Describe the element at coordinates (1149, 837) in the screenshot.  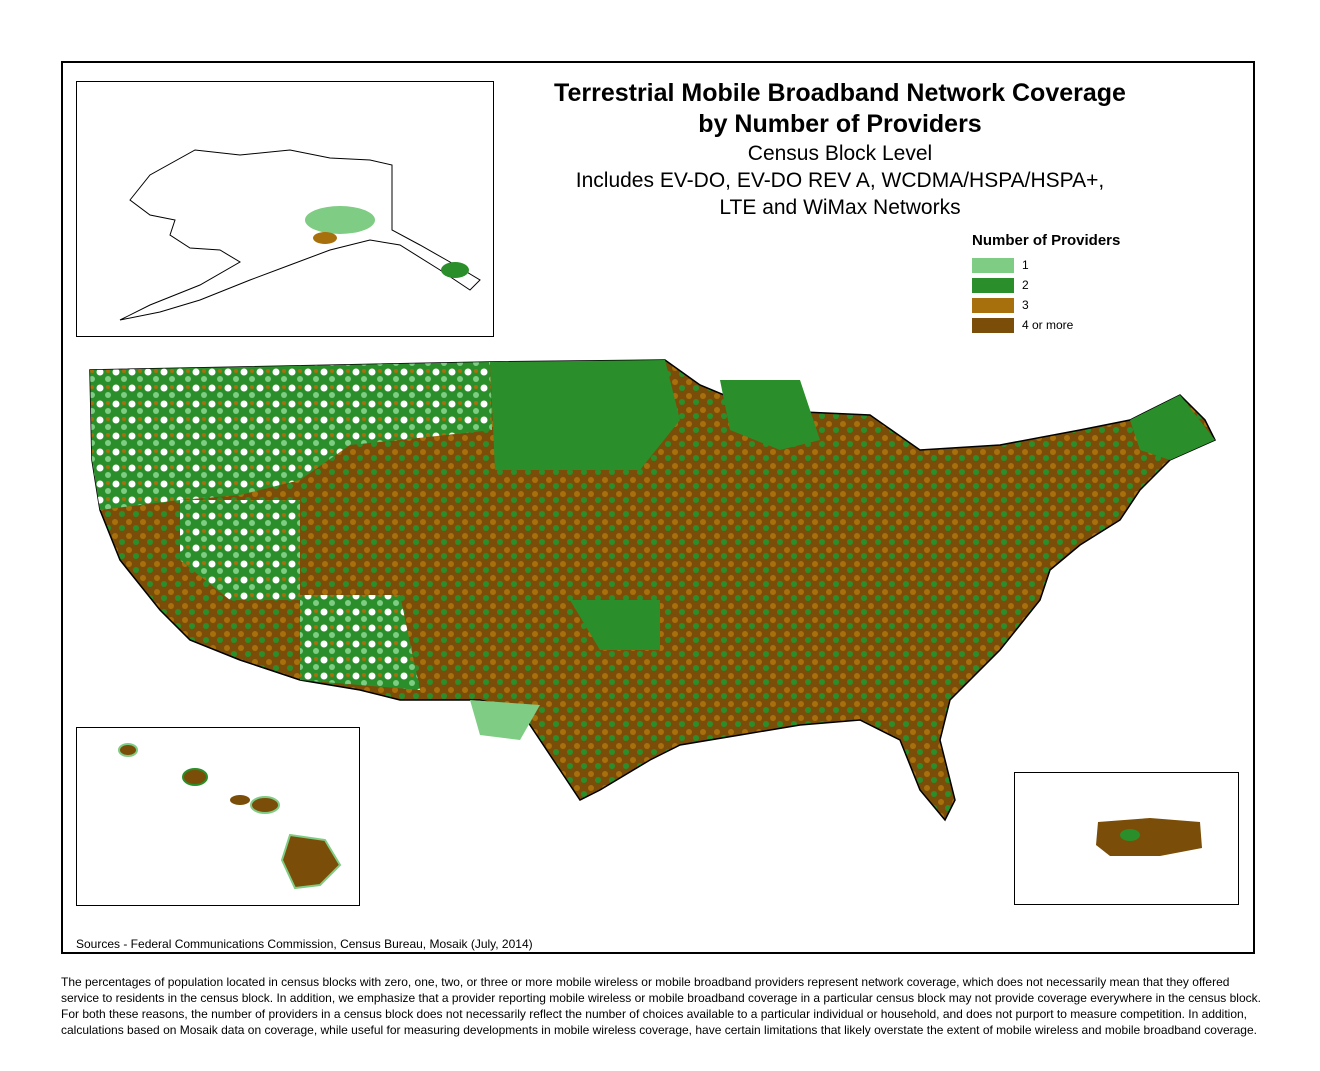
I see `puerto-rico-shape` at that location.